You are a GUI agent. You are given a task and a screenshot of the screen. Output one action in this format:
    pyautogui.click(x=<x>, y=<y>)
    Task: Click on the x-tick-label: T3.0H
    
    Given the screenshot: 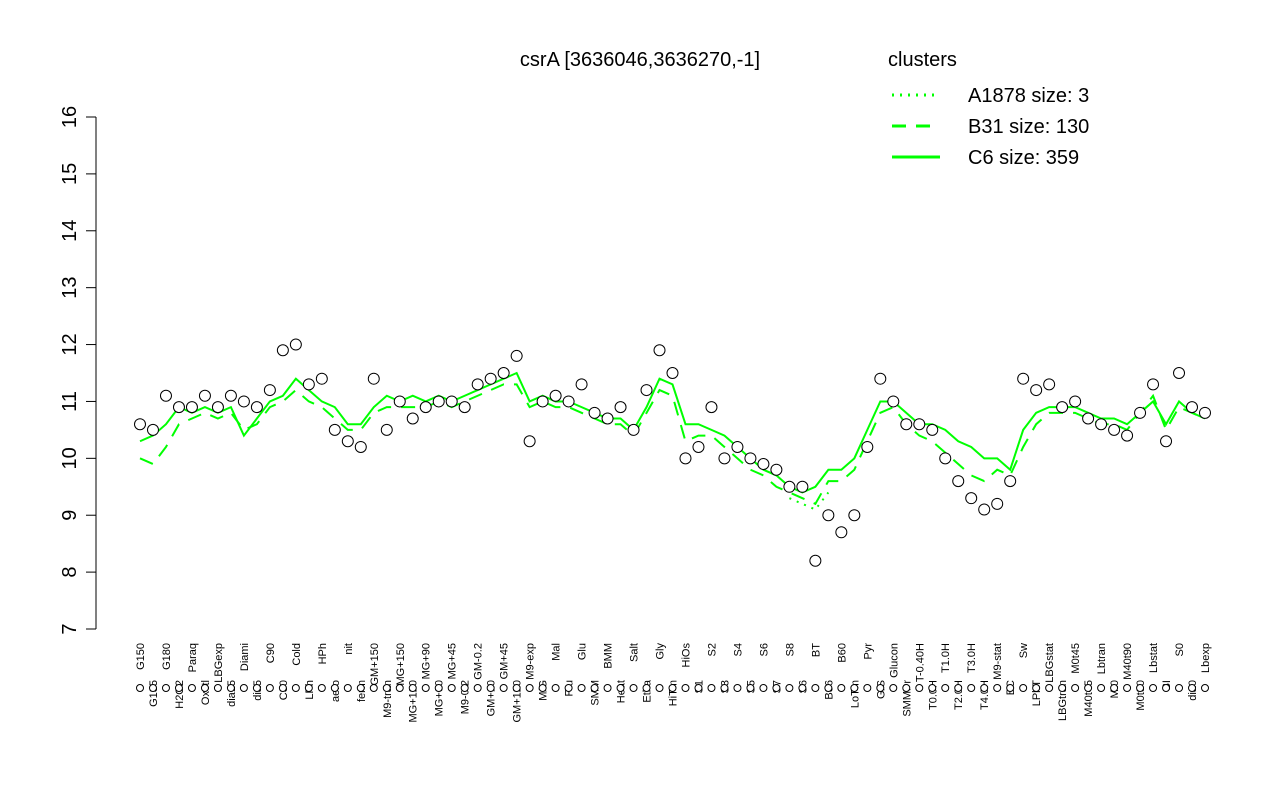 What is the action you would take?
    pyautogui.click(x=972, y=658)
    